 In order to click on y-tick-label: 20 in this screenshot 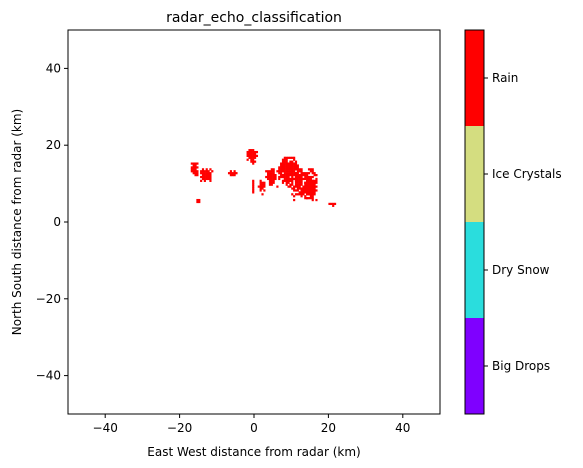, I will do `click(53, 145)`.